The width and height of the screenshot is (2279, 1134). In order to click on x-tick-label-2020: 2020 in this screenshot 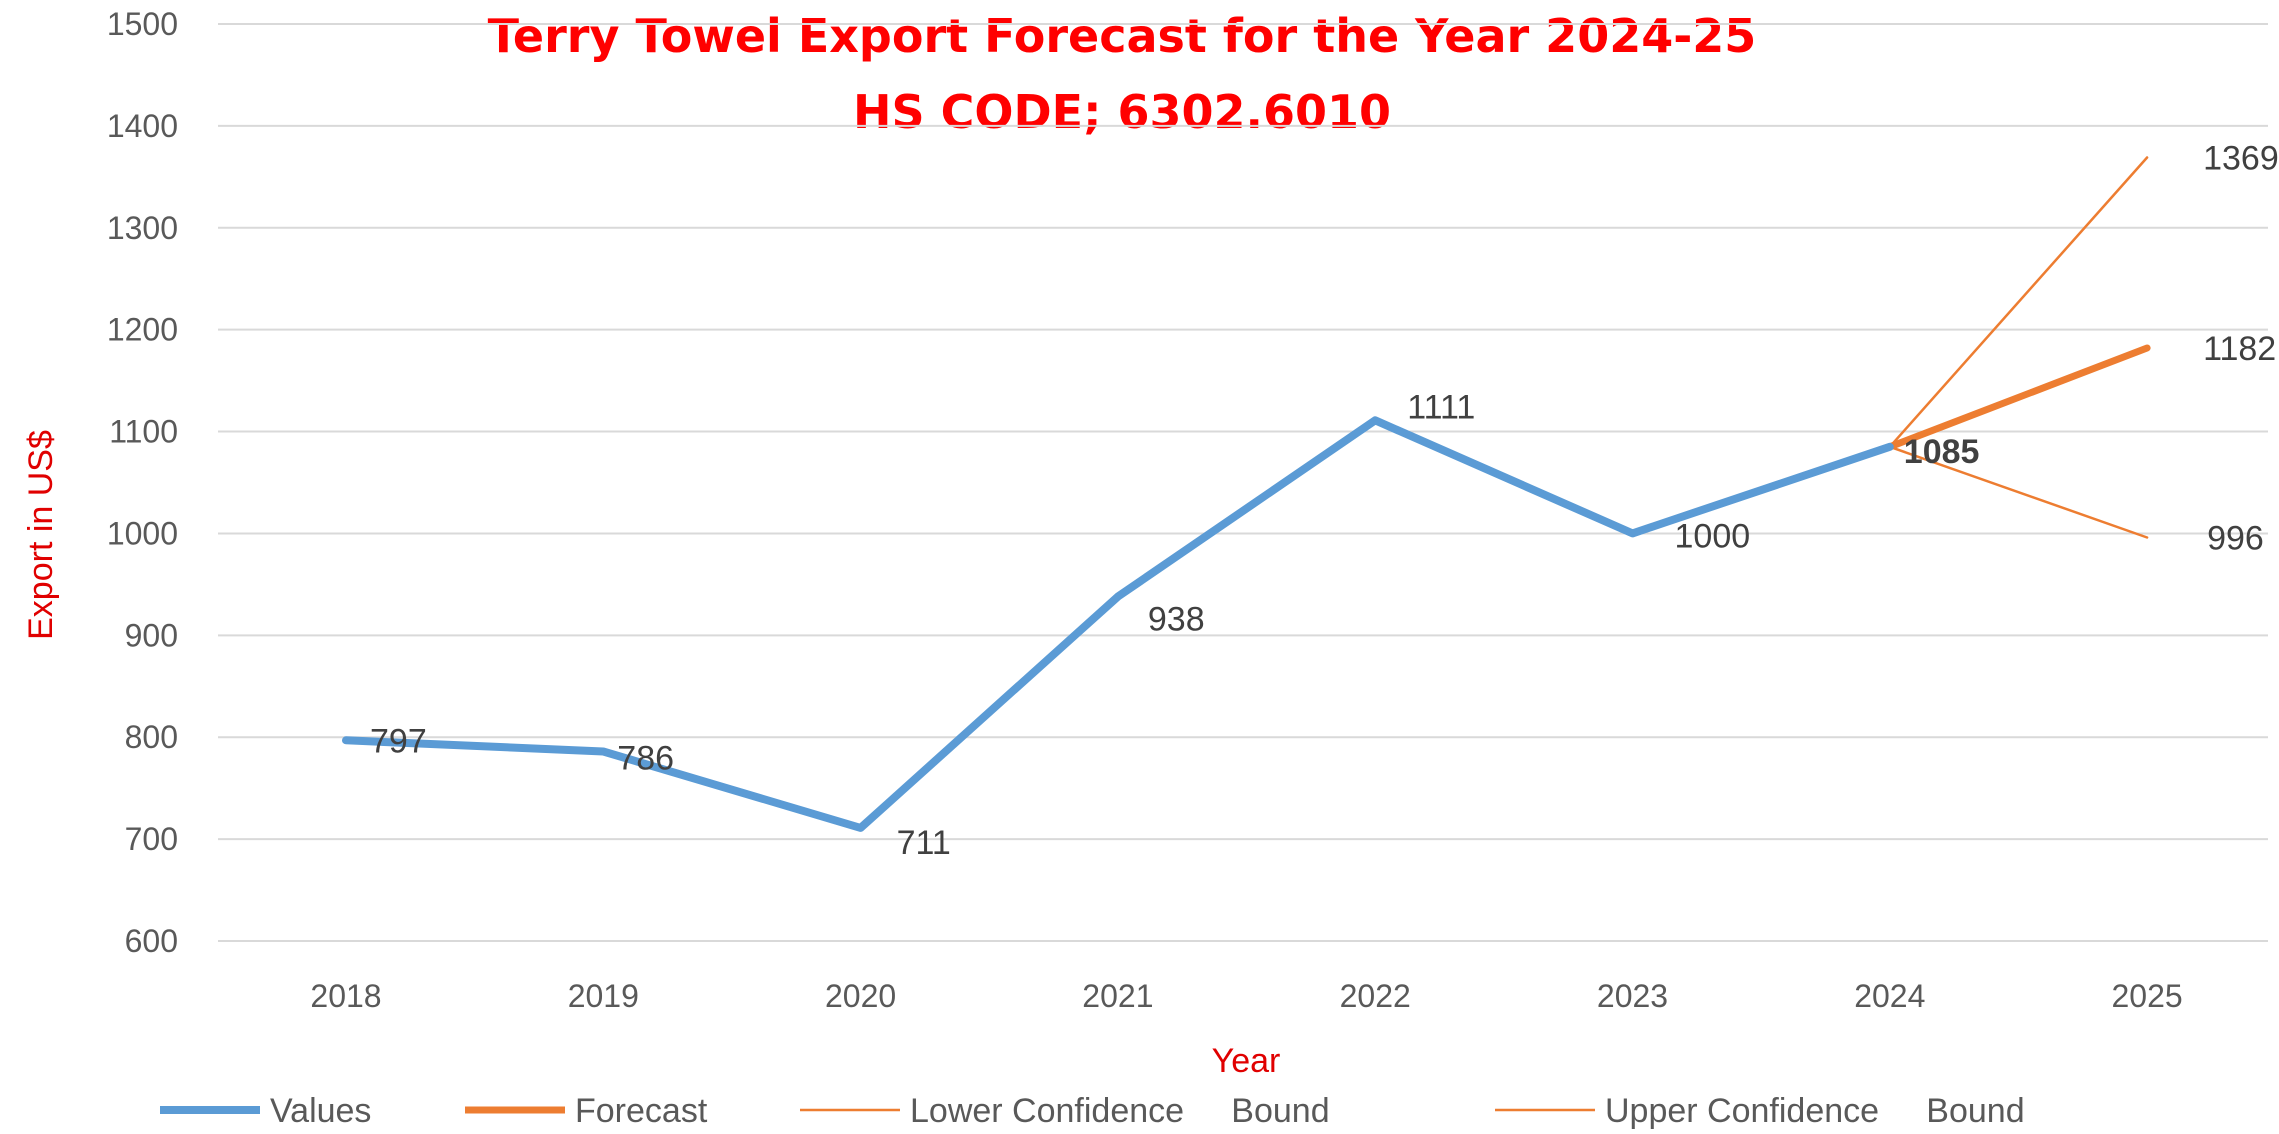, I will do `click(860, 996)`.